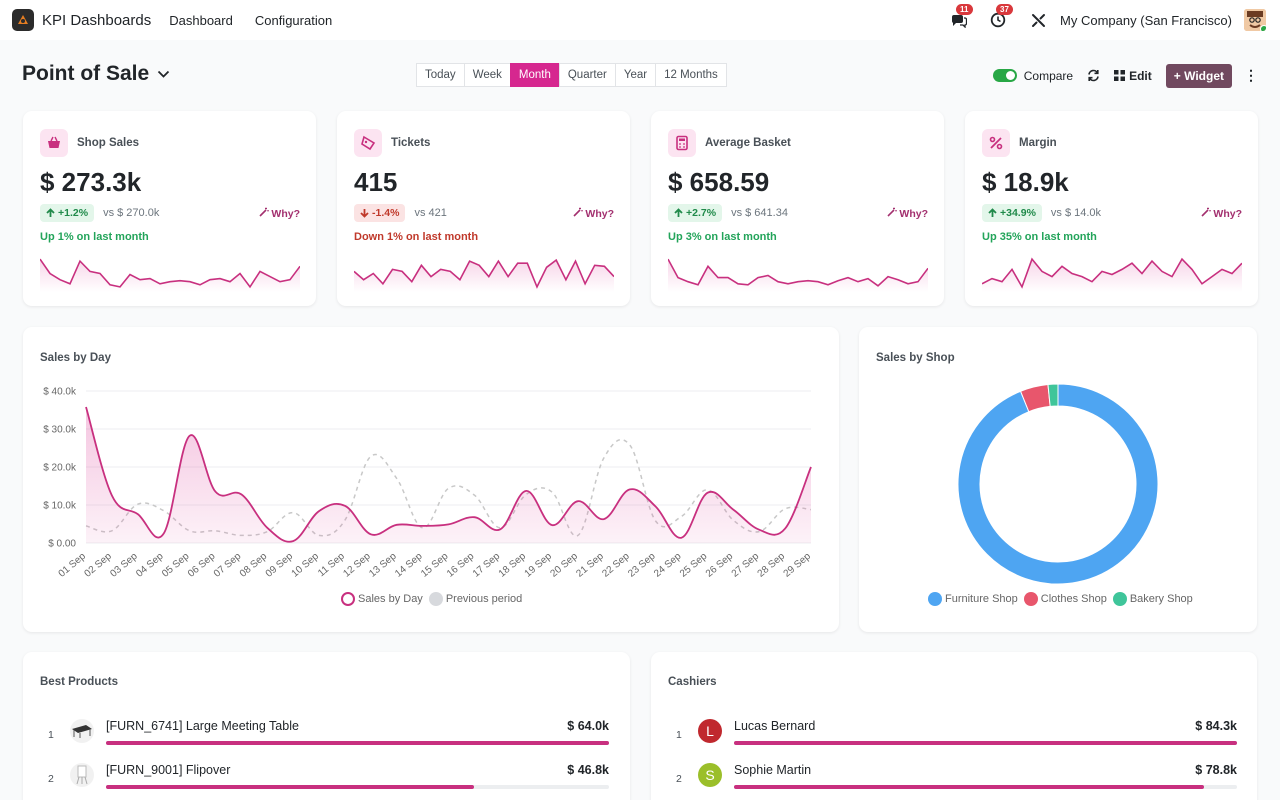 Image resolution: width=1280 pixels, height=800 pixels. I want to click on x-tick-label: 25 Sep, so click(694, 565).